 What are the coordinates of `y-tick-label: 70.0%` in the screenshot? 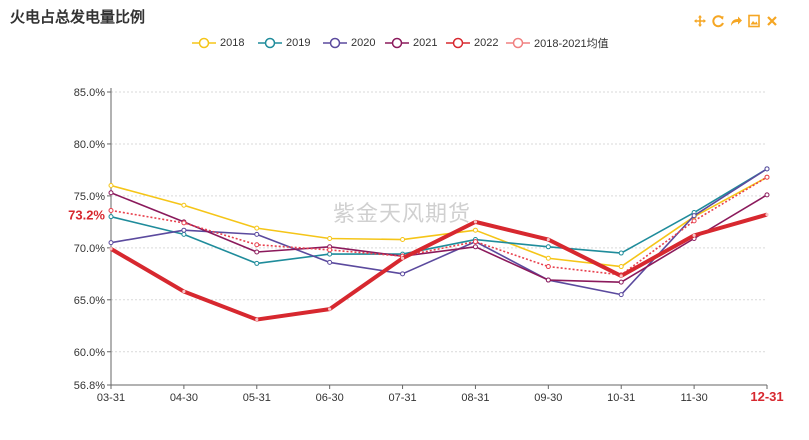 It's located at (89, 249).